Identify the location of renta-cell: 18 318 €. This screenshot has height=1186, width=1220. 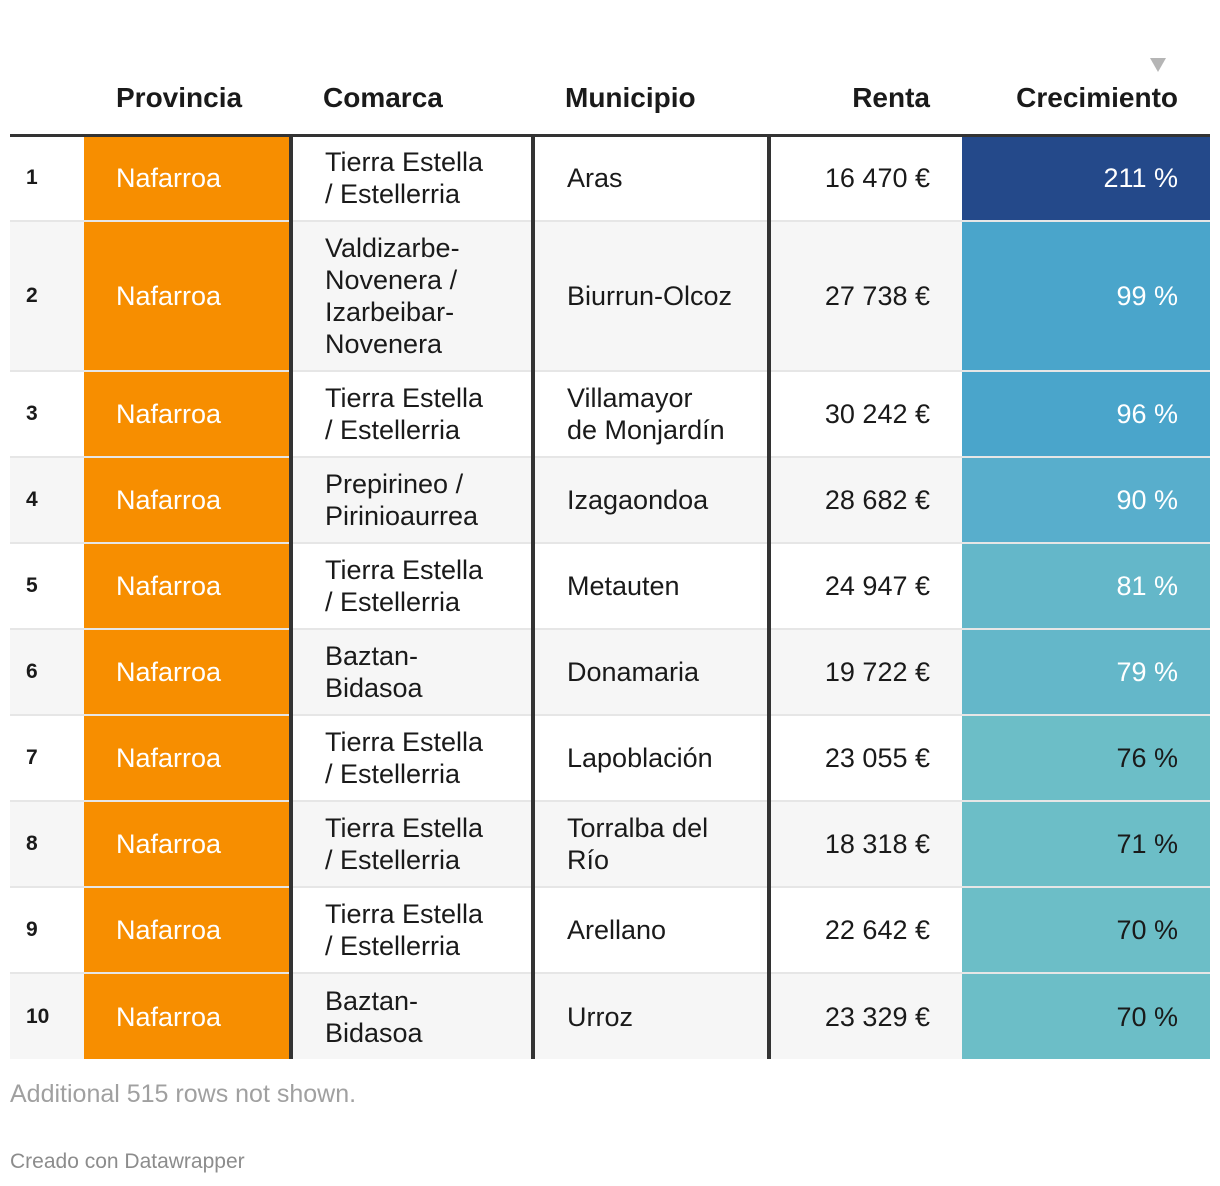
(865, 844).